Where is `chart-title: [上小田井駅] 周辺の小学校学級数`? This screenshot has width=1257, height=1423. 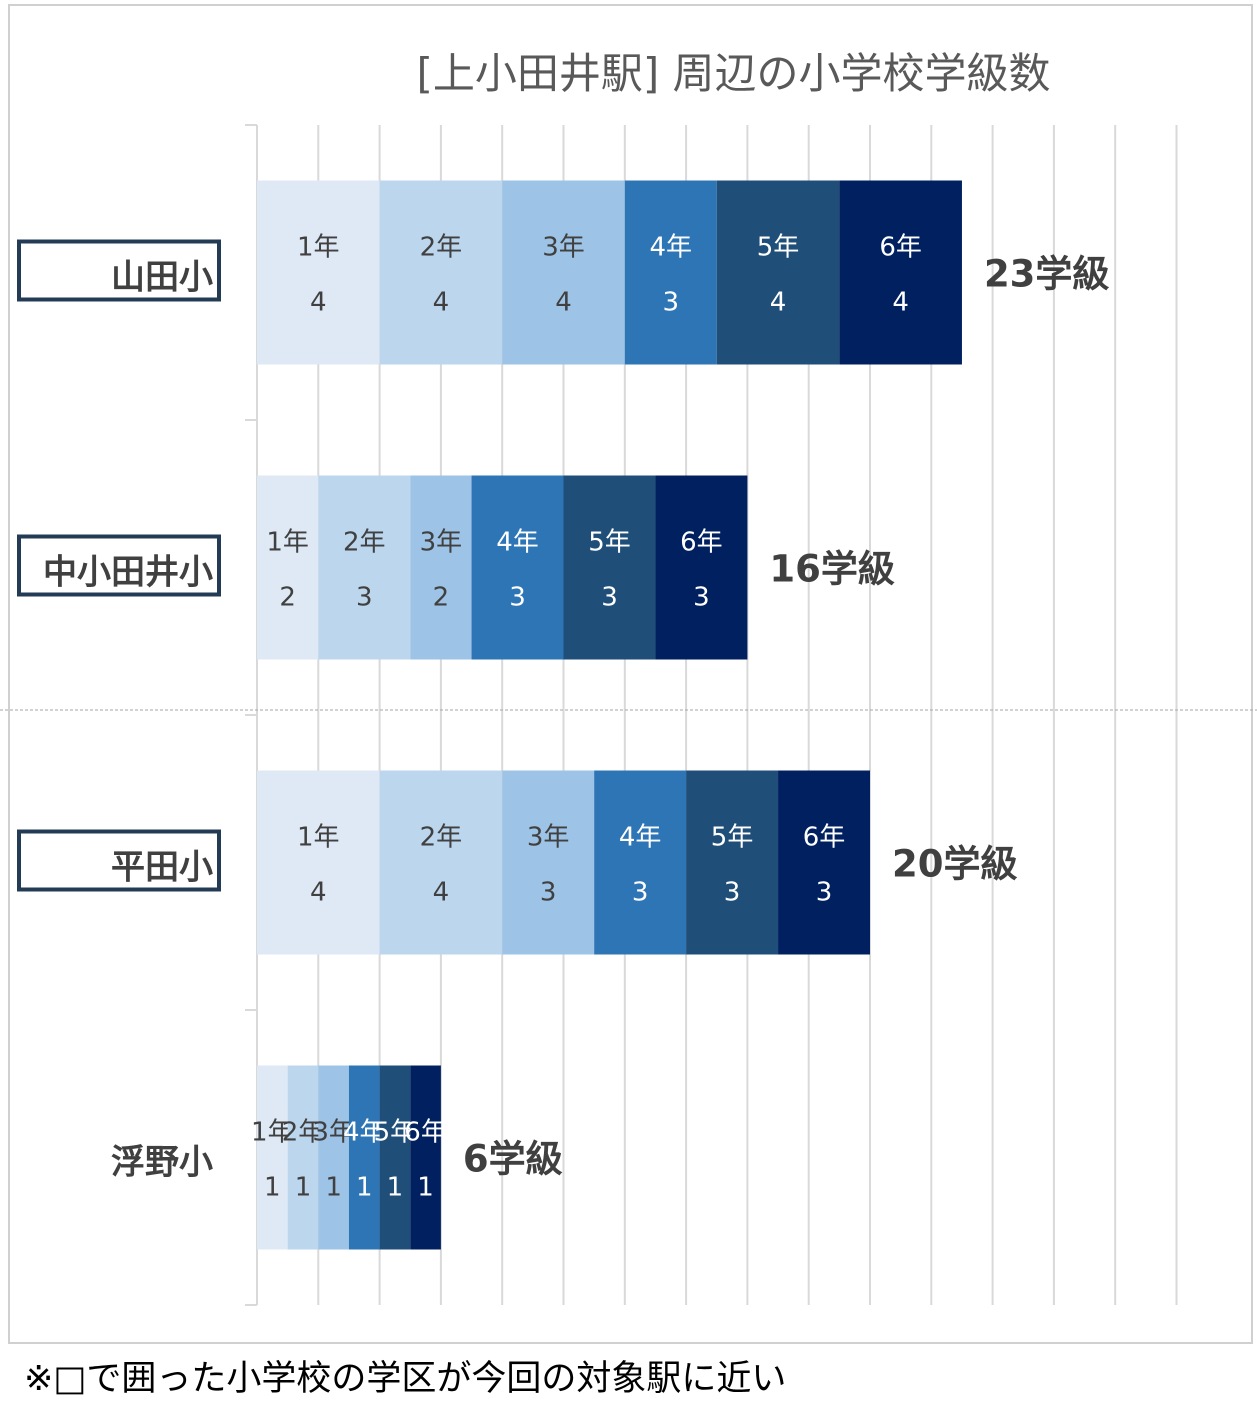 chart-title: [上小田井駅] 周辺の小学校学級数 is located at coordinates (733, 73).